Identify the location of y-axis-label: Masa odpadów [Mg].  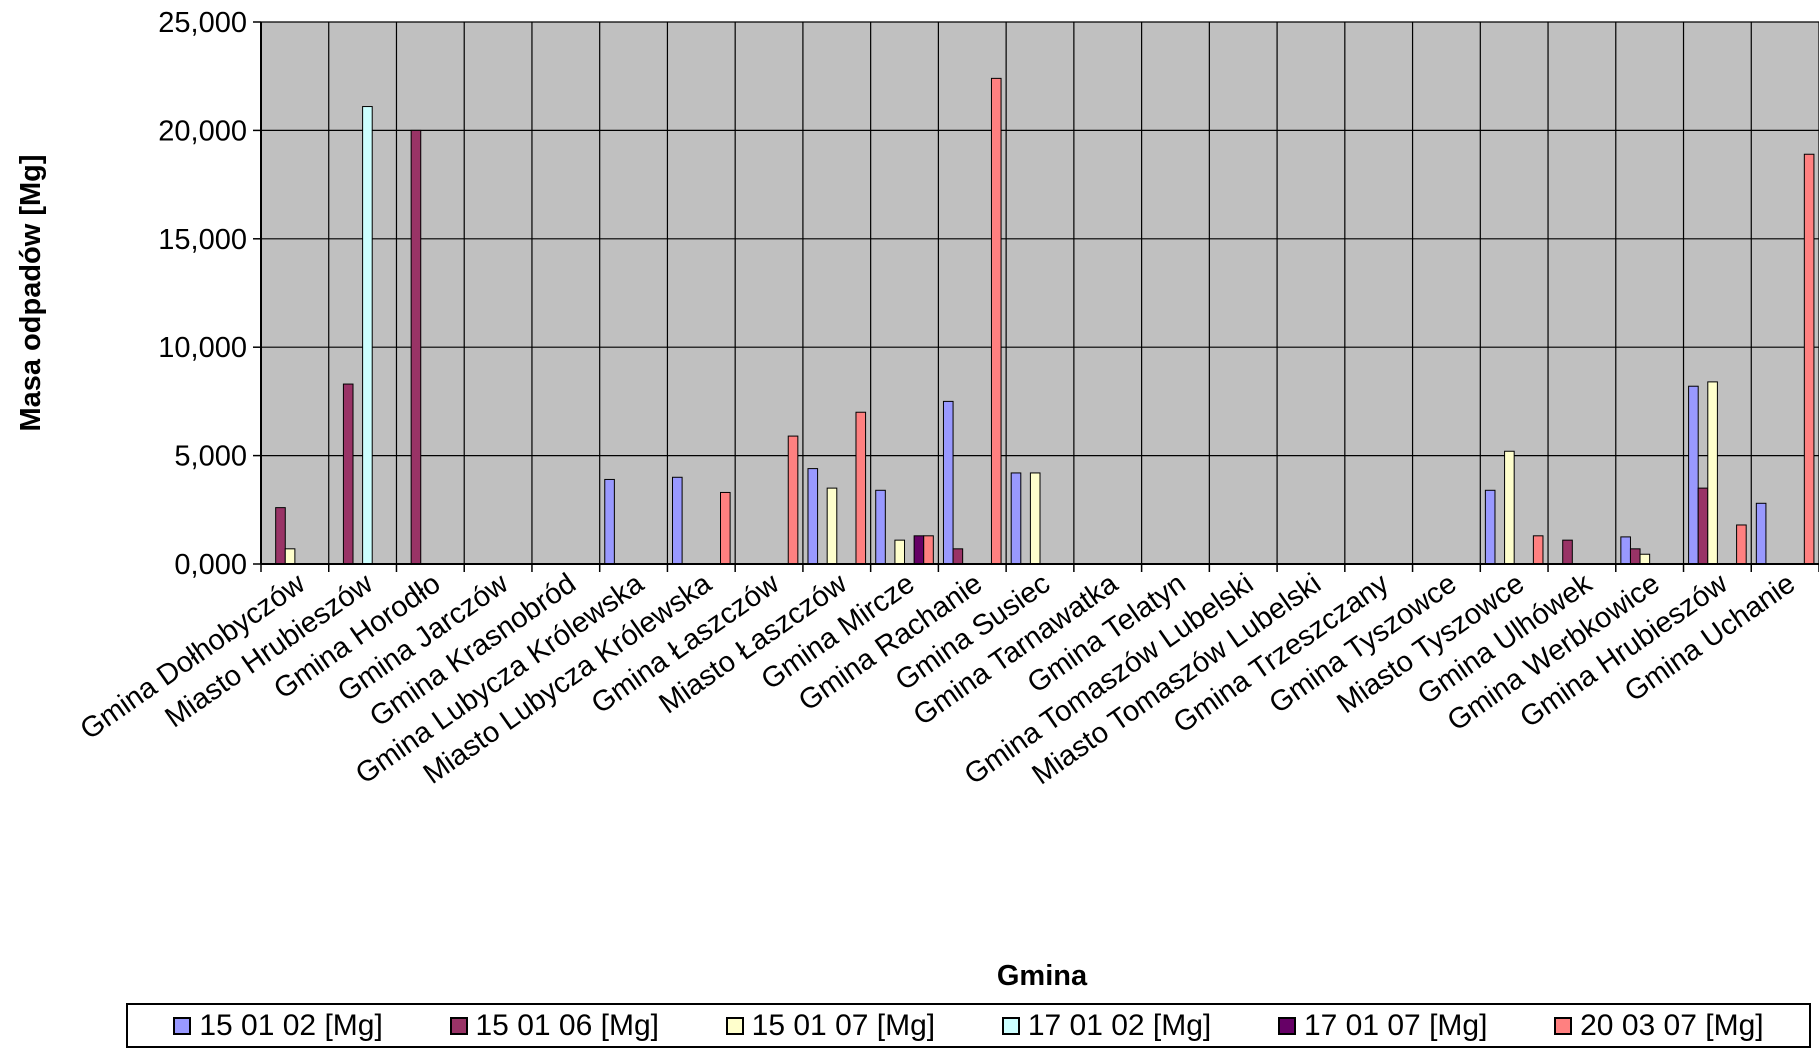
(31, 292).